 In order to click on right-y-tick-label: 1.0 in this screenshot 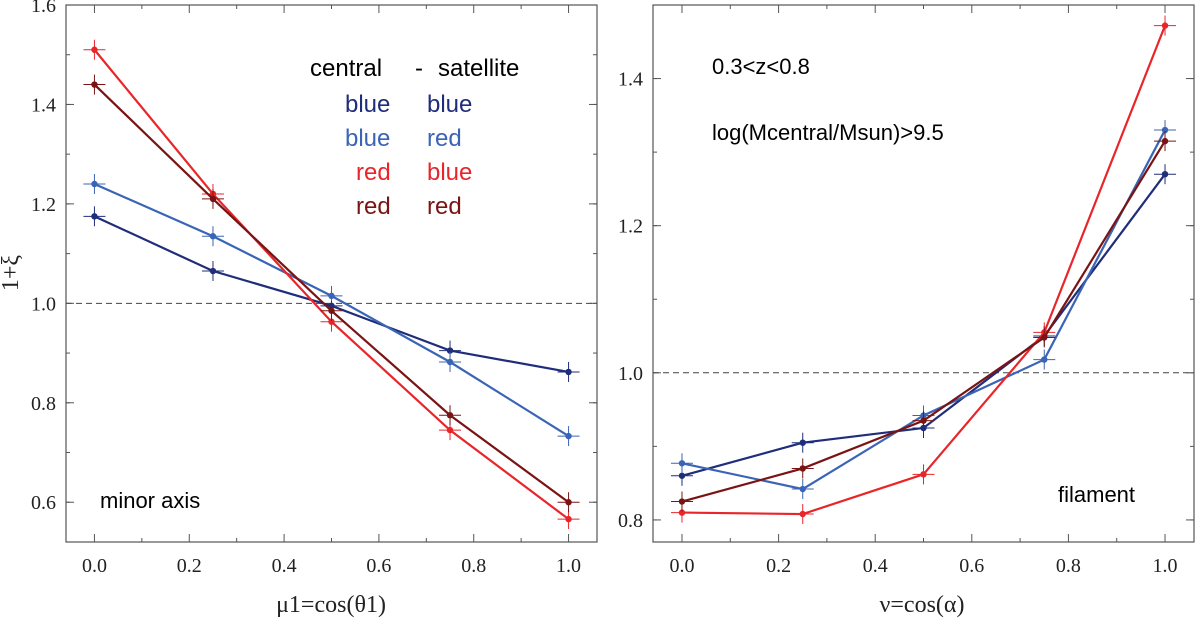, I will do `click(630, 374)`.